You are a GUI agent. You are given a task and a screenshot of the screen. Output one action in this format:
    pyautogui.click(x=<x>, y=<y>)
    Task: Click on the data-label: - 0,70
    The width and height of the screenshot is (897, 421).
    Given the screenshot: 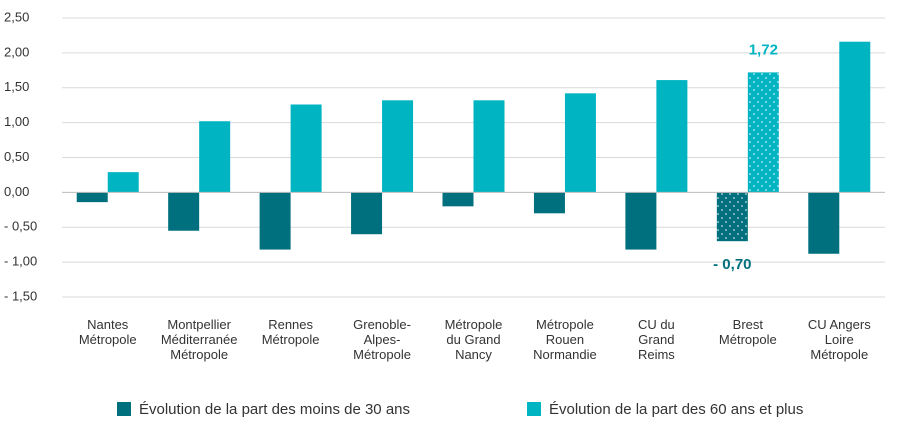 What is the action you would take?
    pyautogui.click(x=732, y=264)
    